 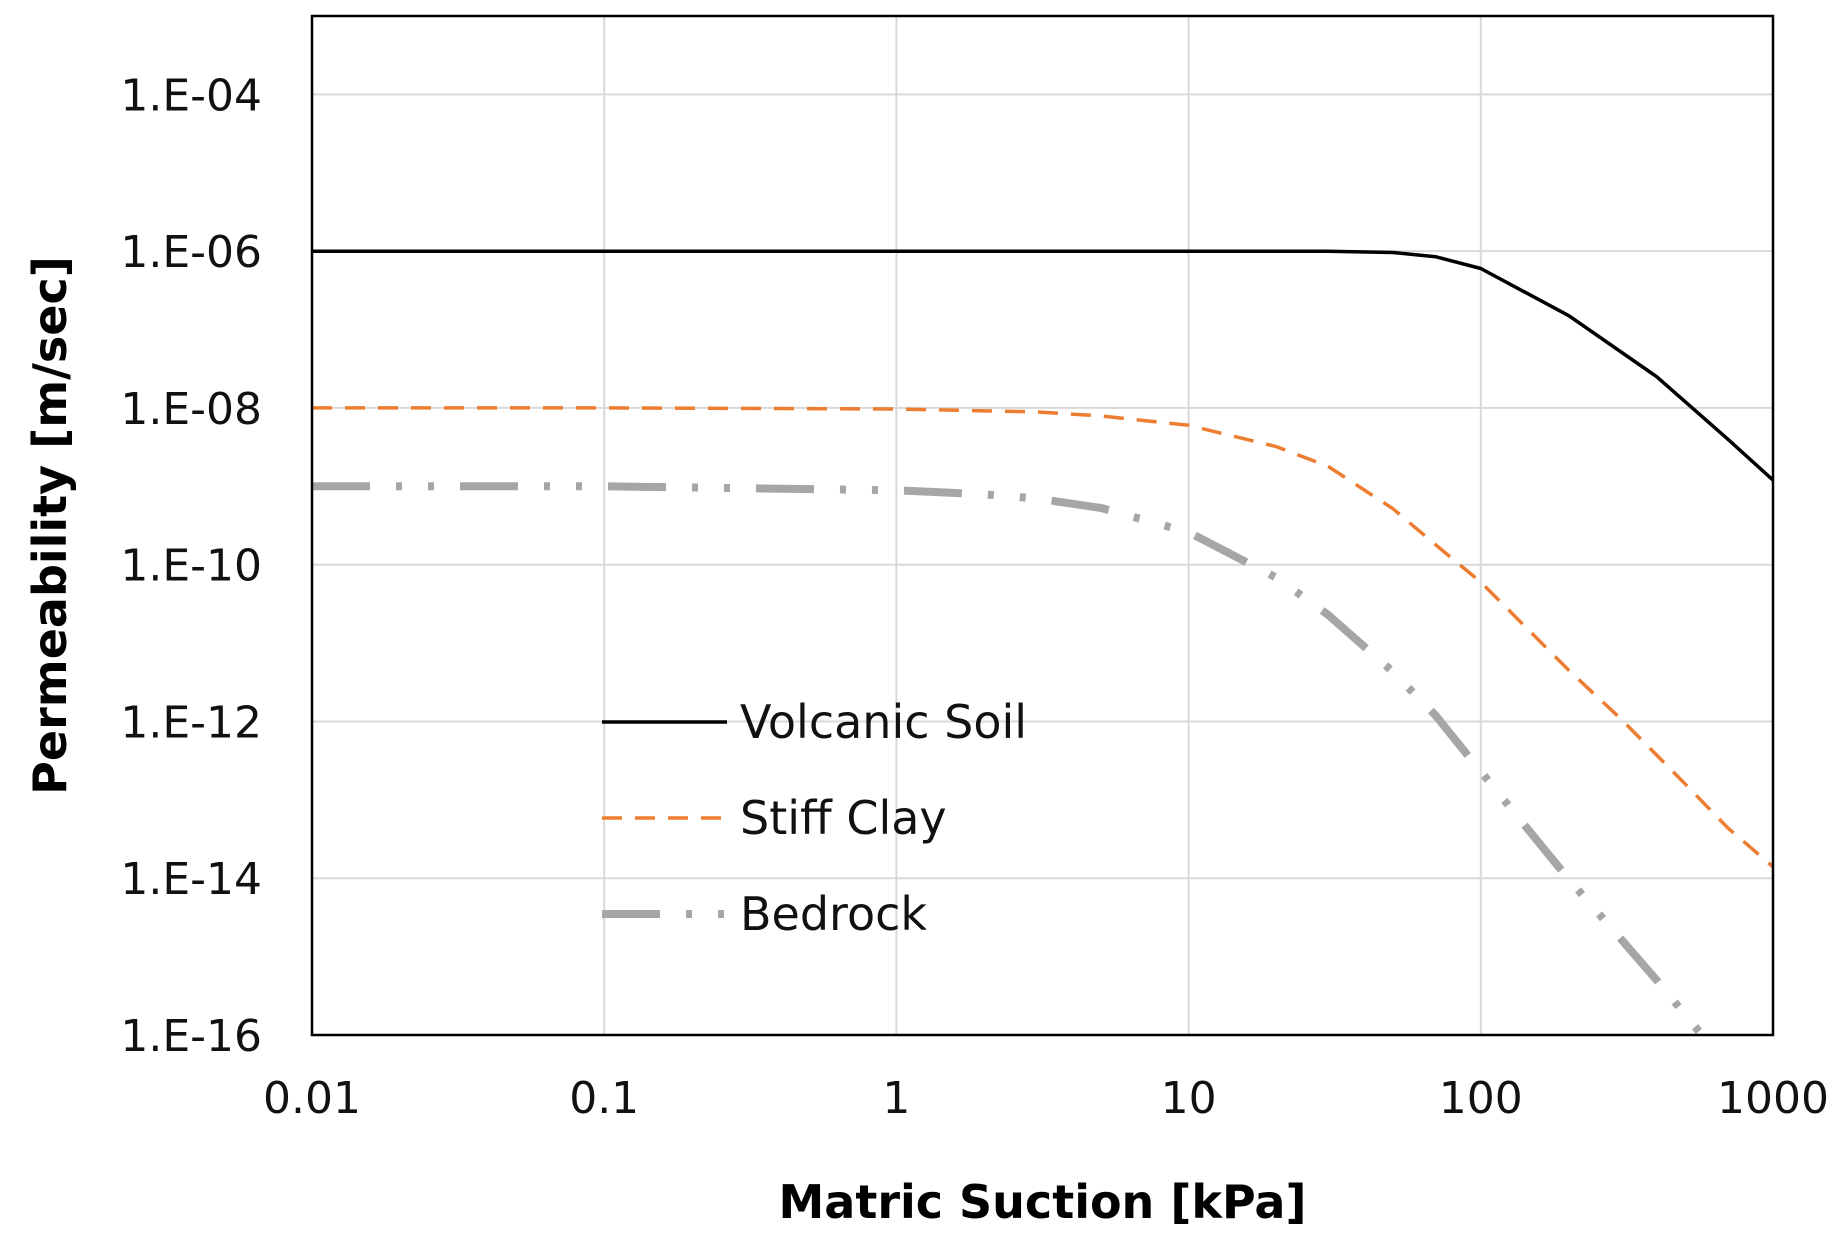 I want to click on x-tick-label: 1, so click(x=896, y=1098).